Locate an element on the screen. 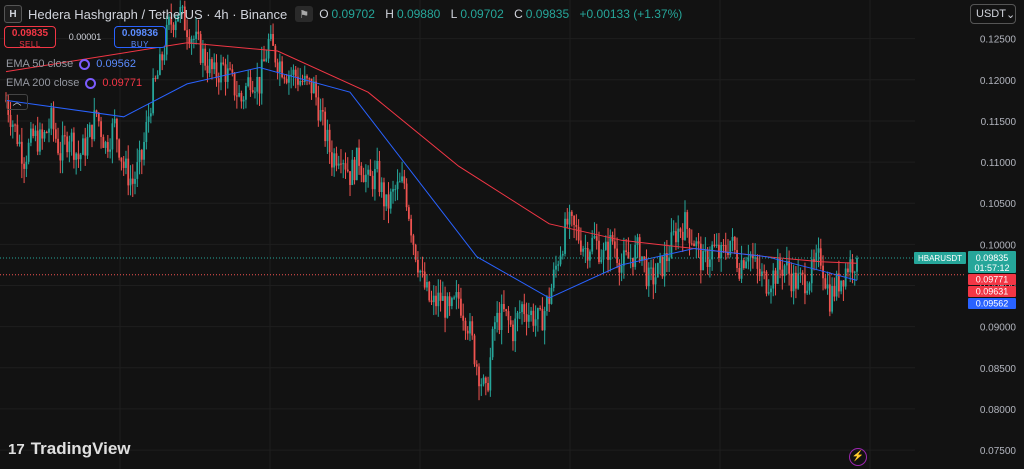 The height and width of the screenshot is (469, 1024). flag-icon: ⚑ is located at coordinates (304, 14).